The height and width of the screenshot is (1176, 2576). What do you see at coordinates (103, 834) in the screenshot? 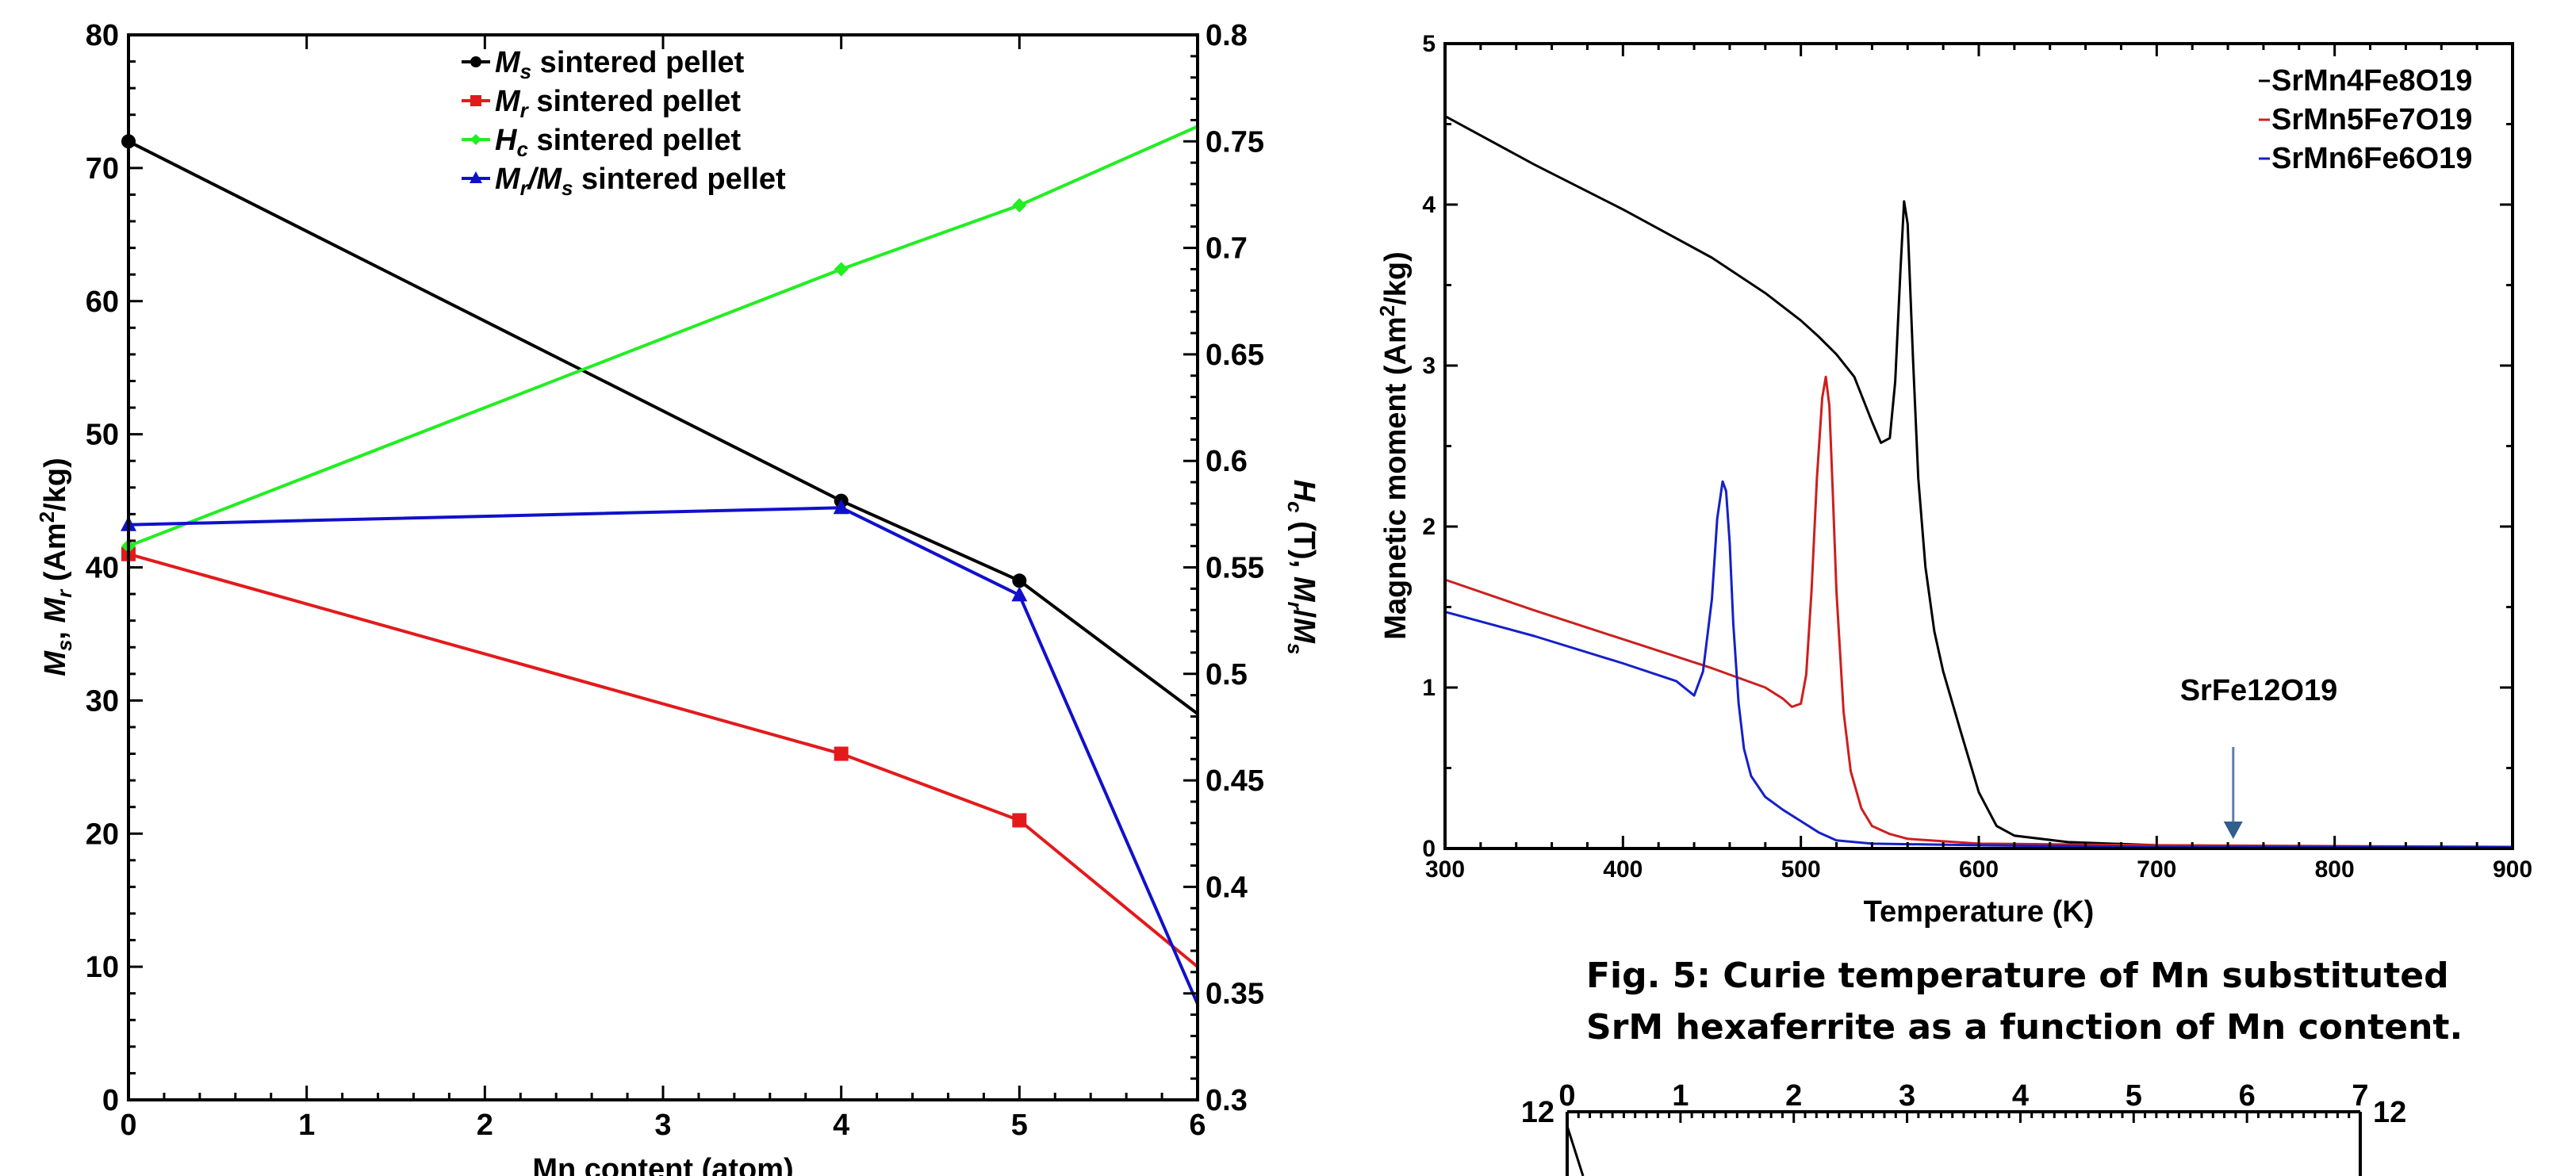
I see `y-tick-label: 20` at bounding box center [103, 834].